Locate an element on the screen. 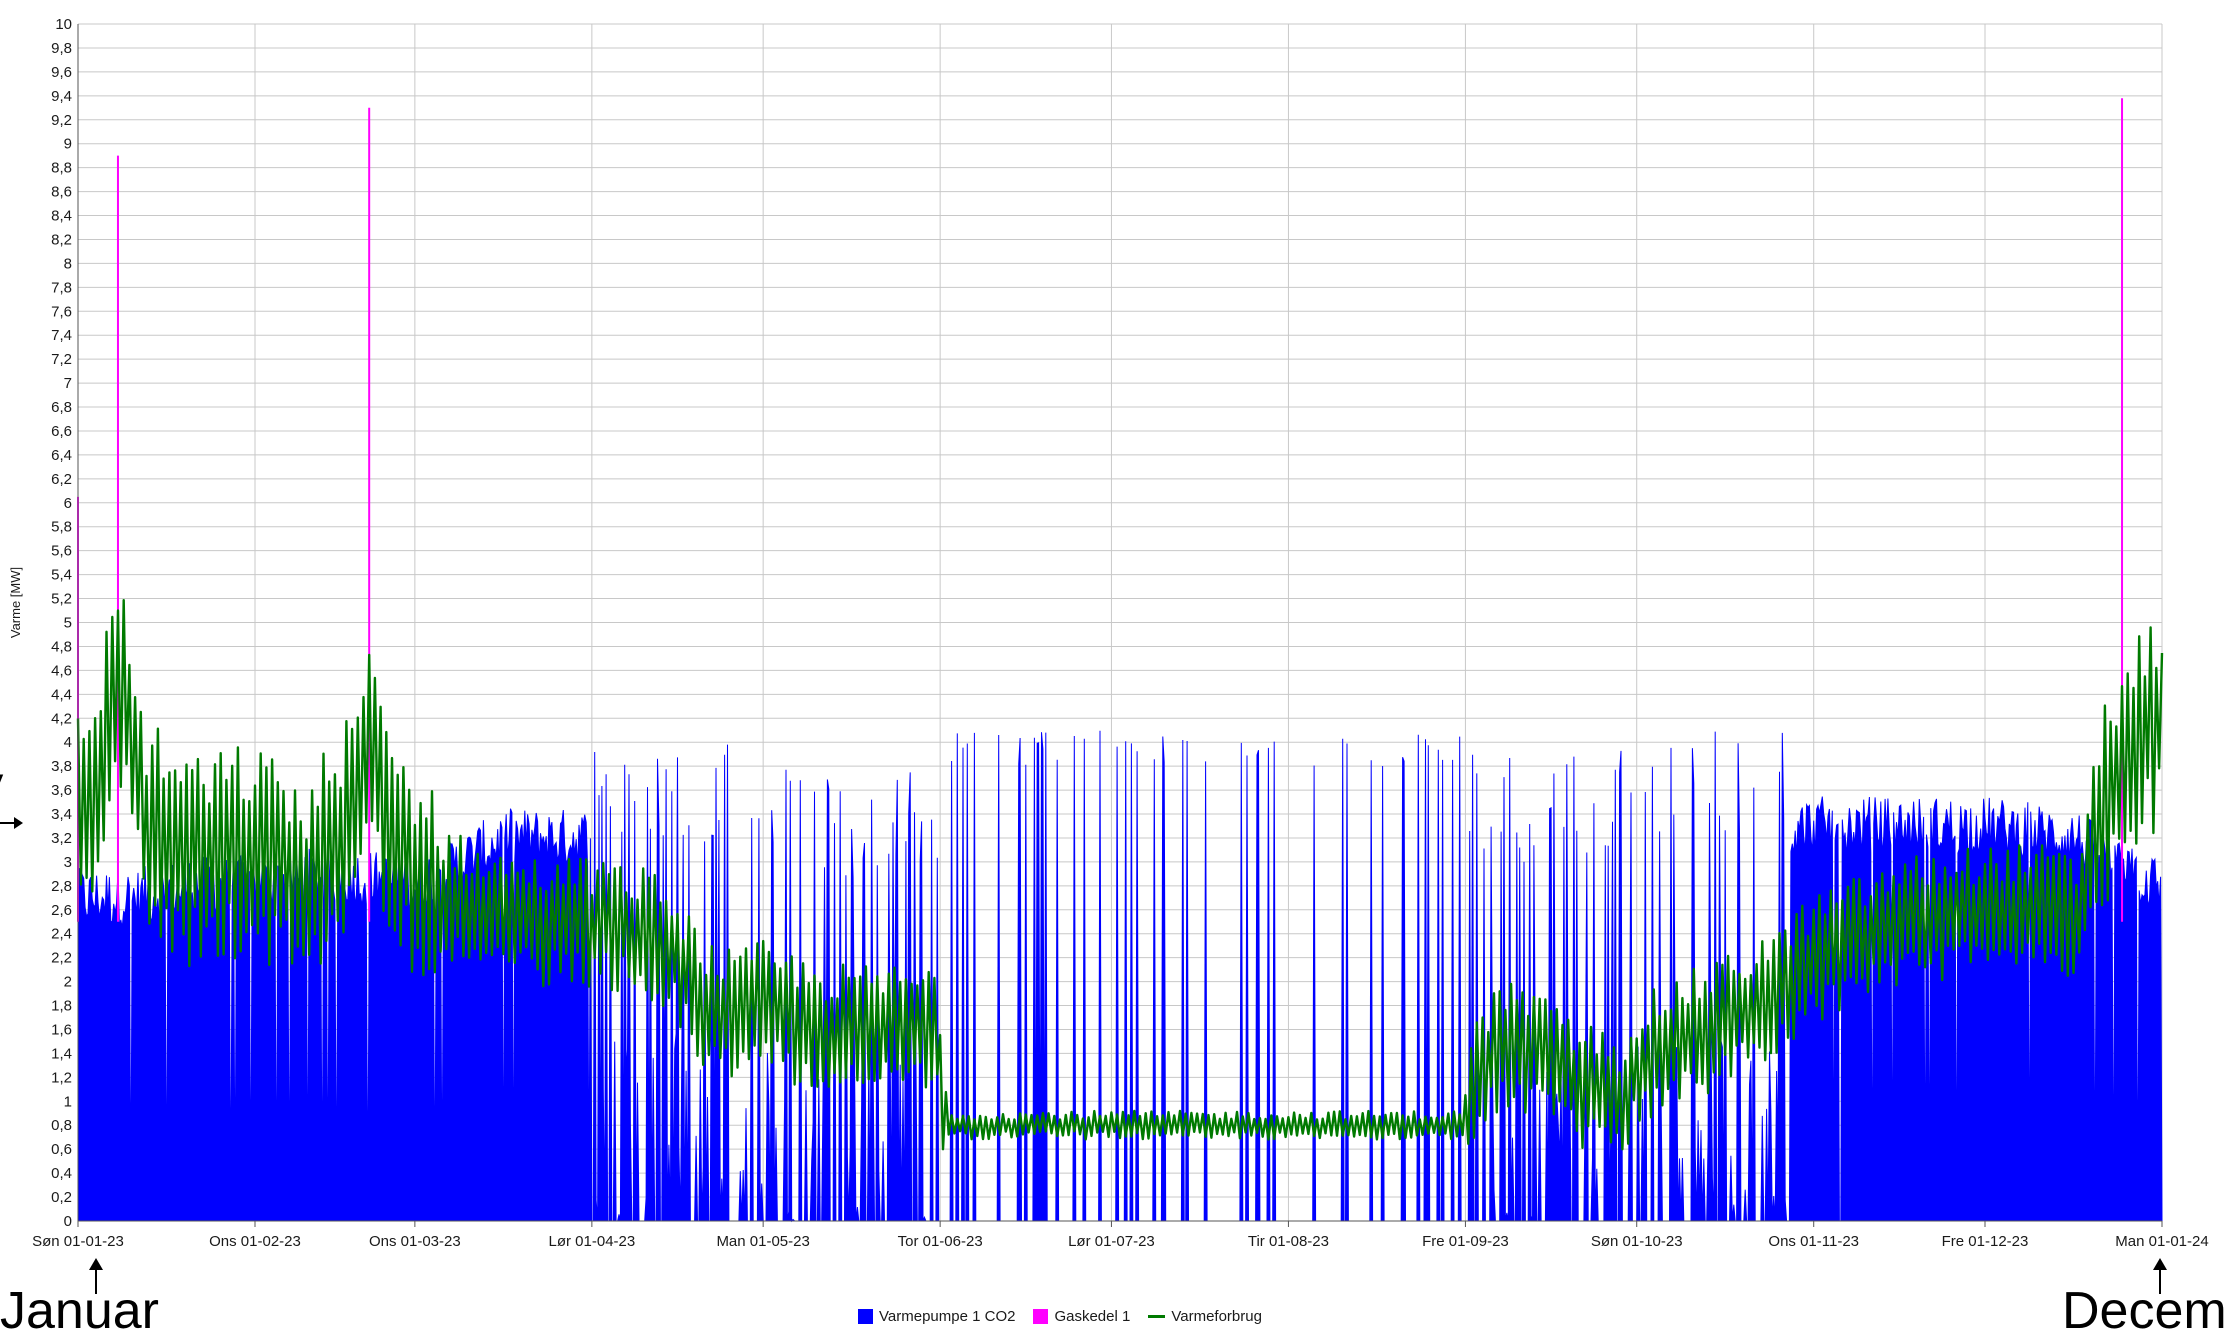 Image resolution: width=2224 pixels, height=1340 pixels. y-tick-label: 6,4 is located at coordinates (61, 455).